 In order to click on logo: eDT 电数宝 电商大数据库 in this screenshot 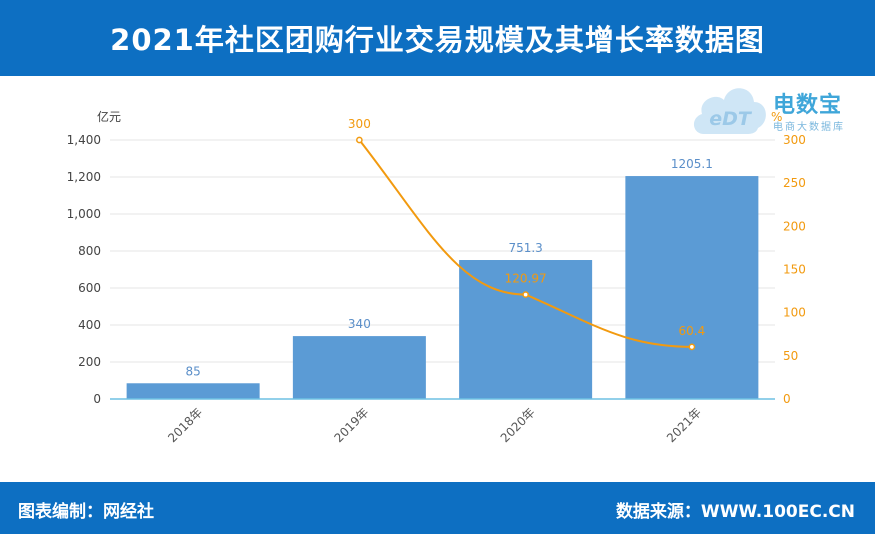, I will do `click(782, 113)`.